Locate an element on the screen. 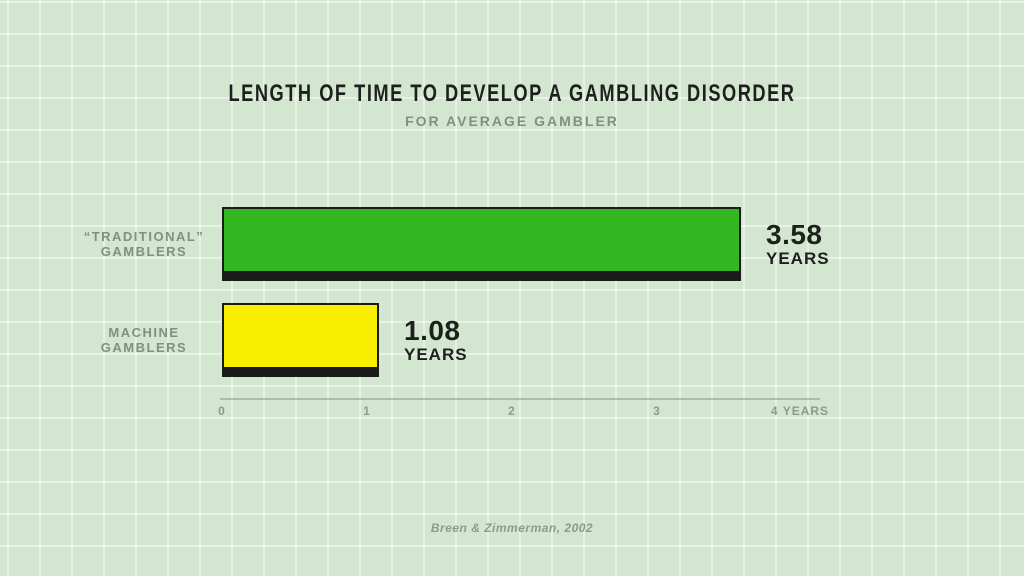  value-label-traditional: 3.58 YEARS is located at coordinates (798, 243).